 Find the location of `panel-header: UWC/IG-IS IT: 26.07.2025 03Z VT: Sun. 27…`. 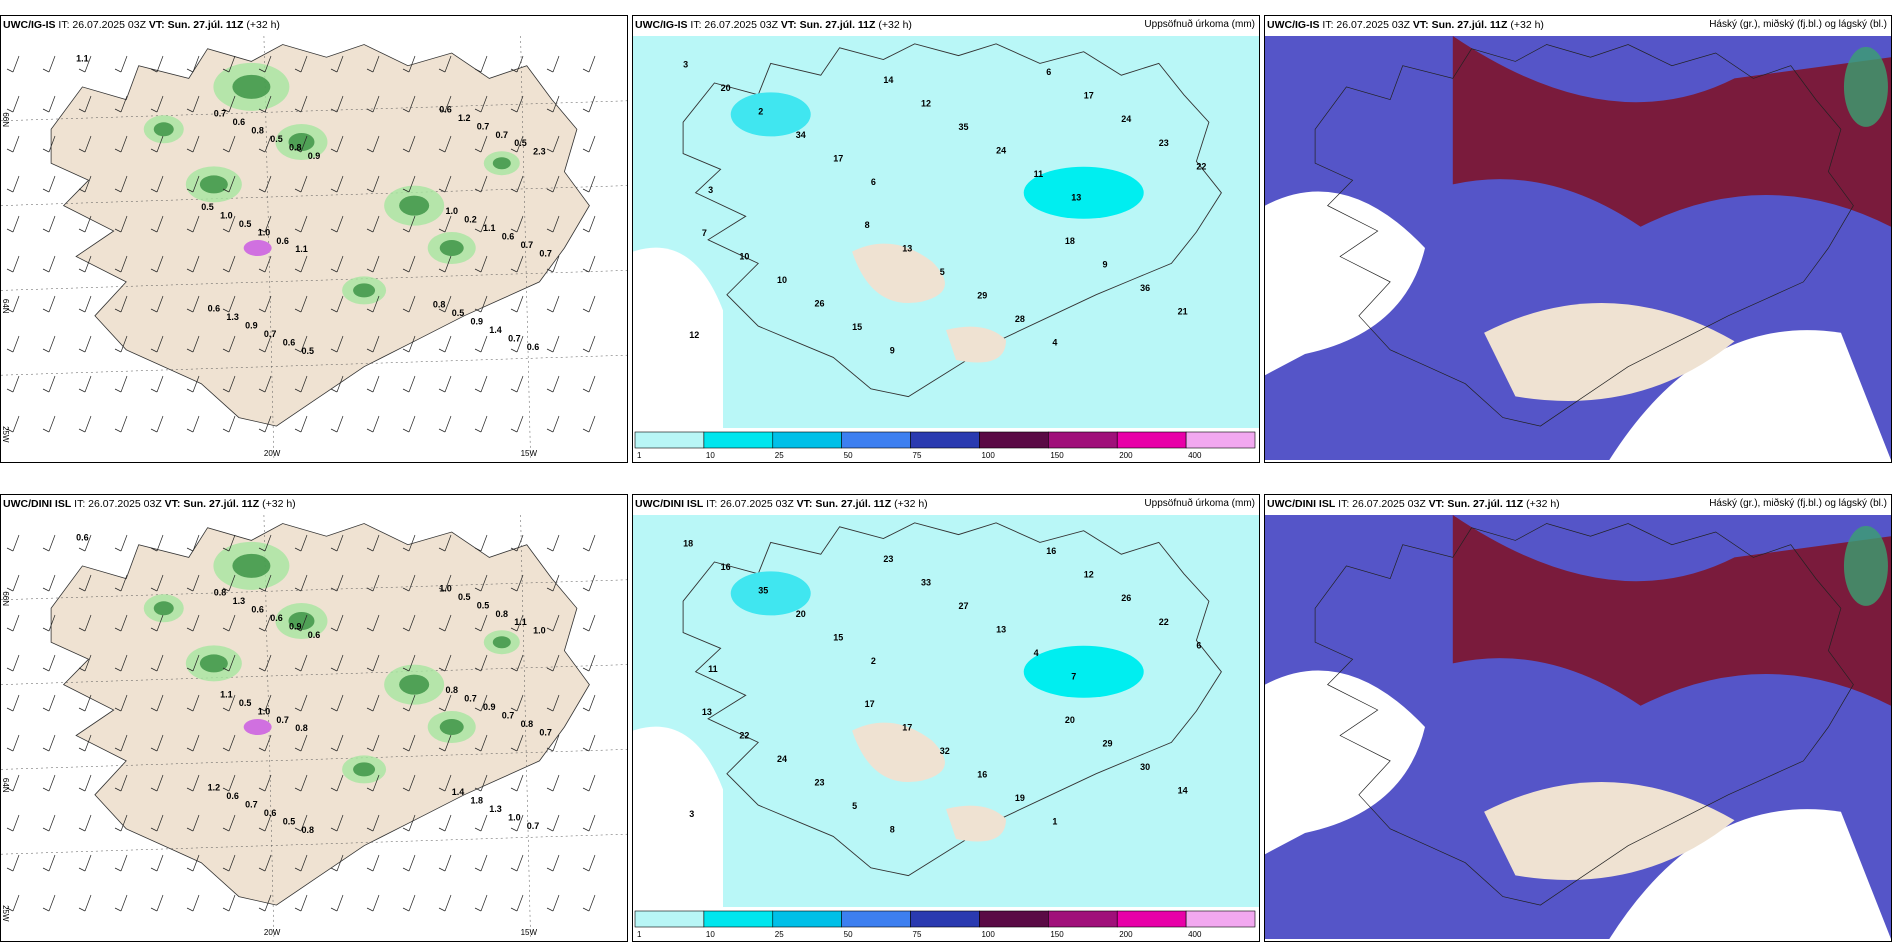

panel-header: UWC/IG-IS IT: 26.07.2025 03Z VT: Sun. 27… is located at coordinates (945, 25).